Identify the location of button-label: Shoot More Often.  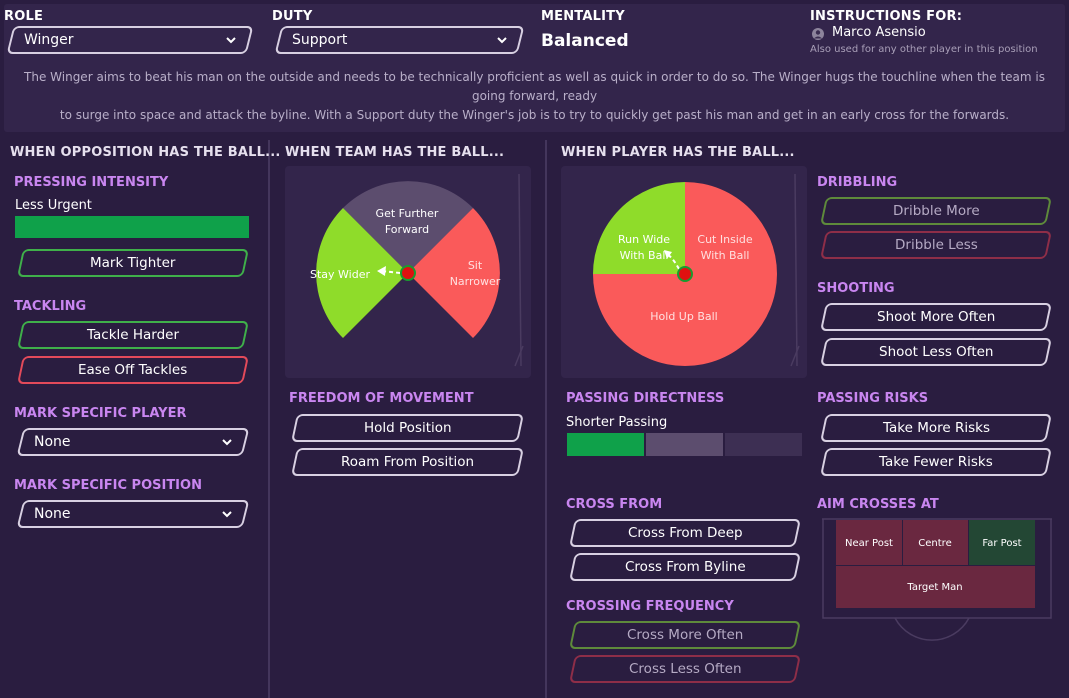
(936, 317).